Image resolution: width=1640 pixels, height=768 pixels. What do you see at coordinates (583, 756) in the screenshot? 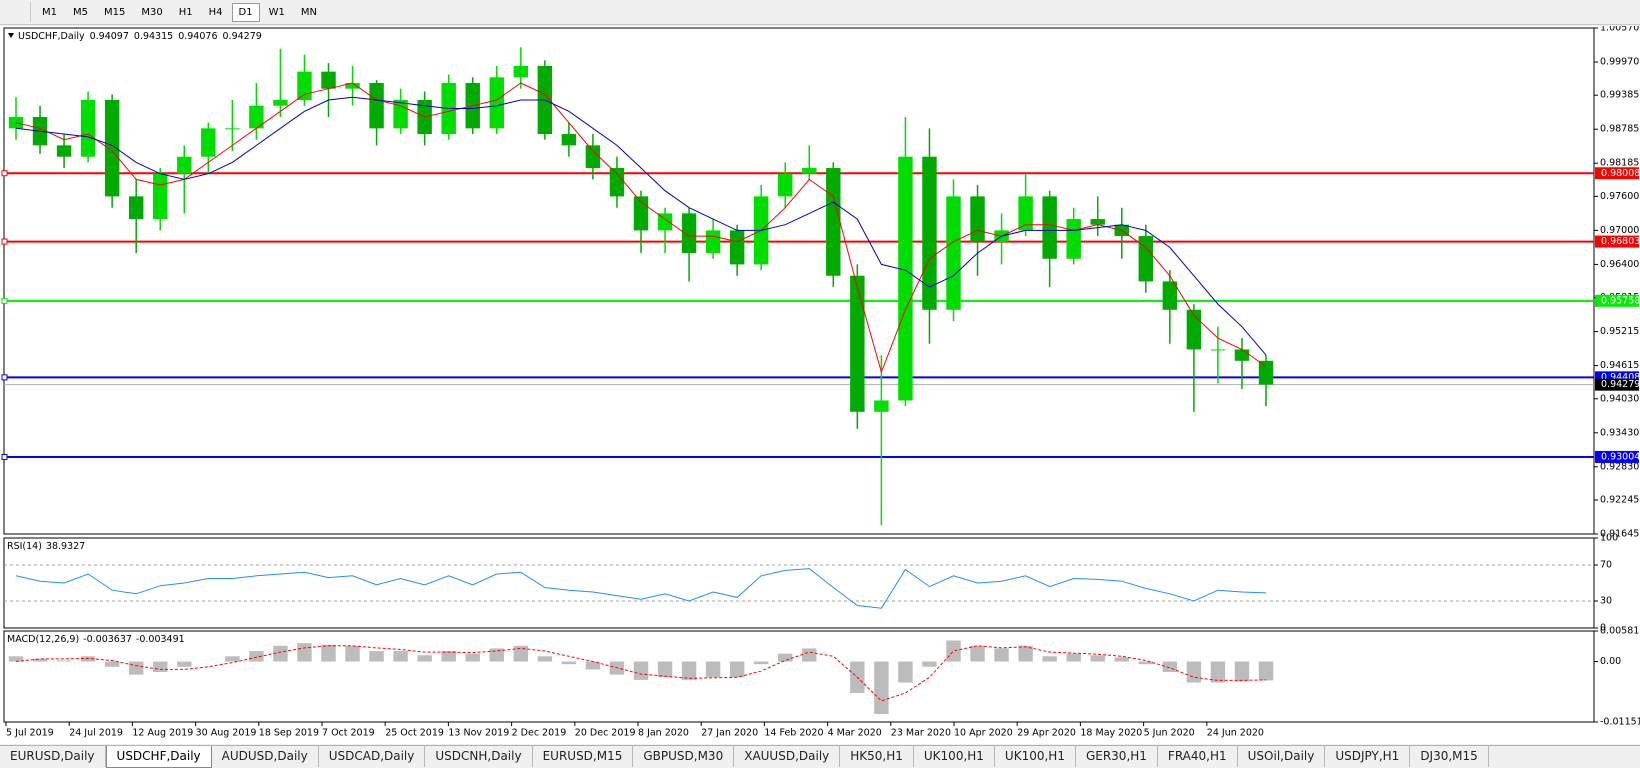
I see `chart-tab: EURUSD,M15` at bounding box center [583, 756].